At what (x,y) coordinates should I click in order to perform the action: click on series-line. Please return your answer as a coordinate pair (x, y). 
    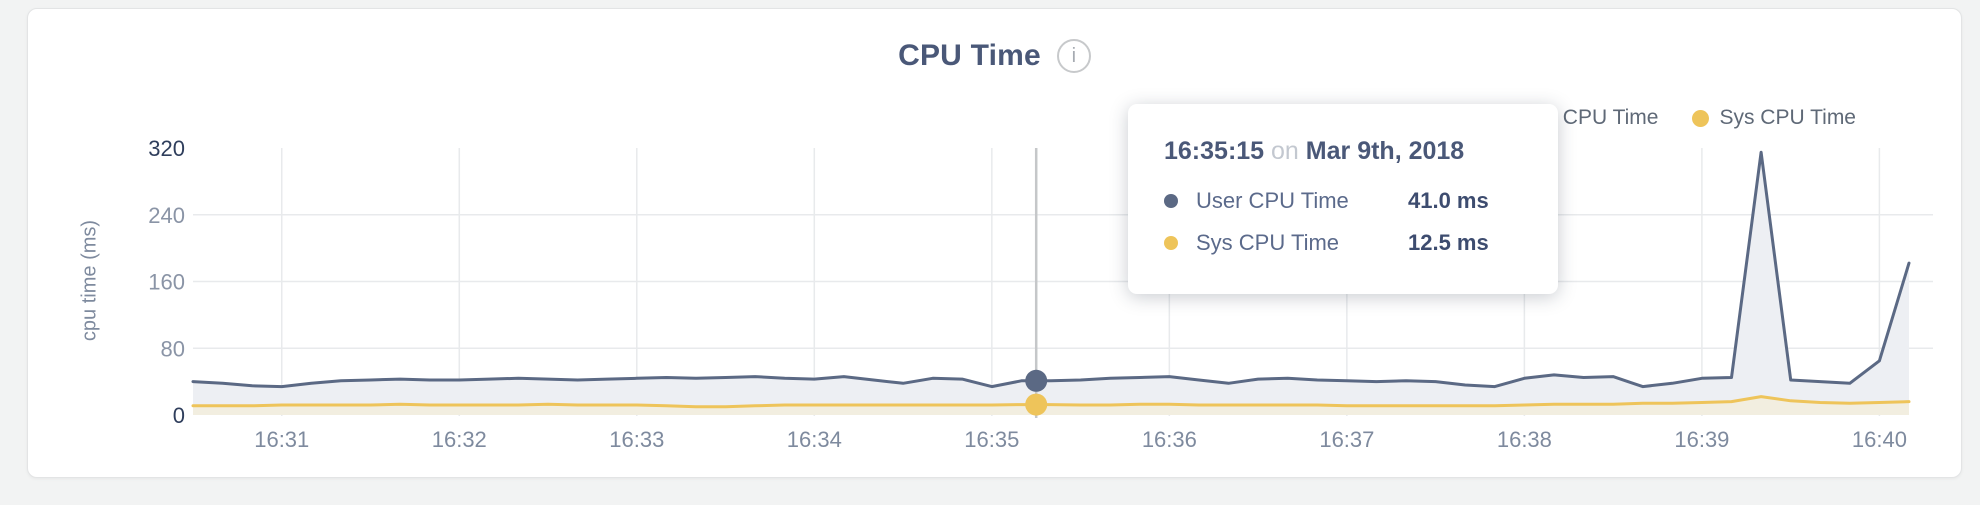
    Looking at the image, I should click on (1051, 402).